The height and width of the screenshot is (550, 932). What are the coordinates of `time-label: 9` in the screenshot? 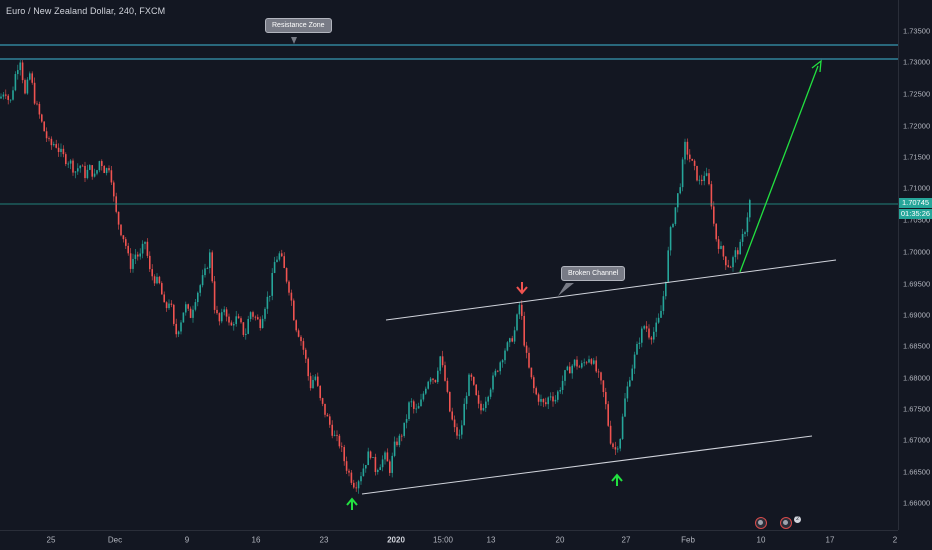 It's located at (187, 540).